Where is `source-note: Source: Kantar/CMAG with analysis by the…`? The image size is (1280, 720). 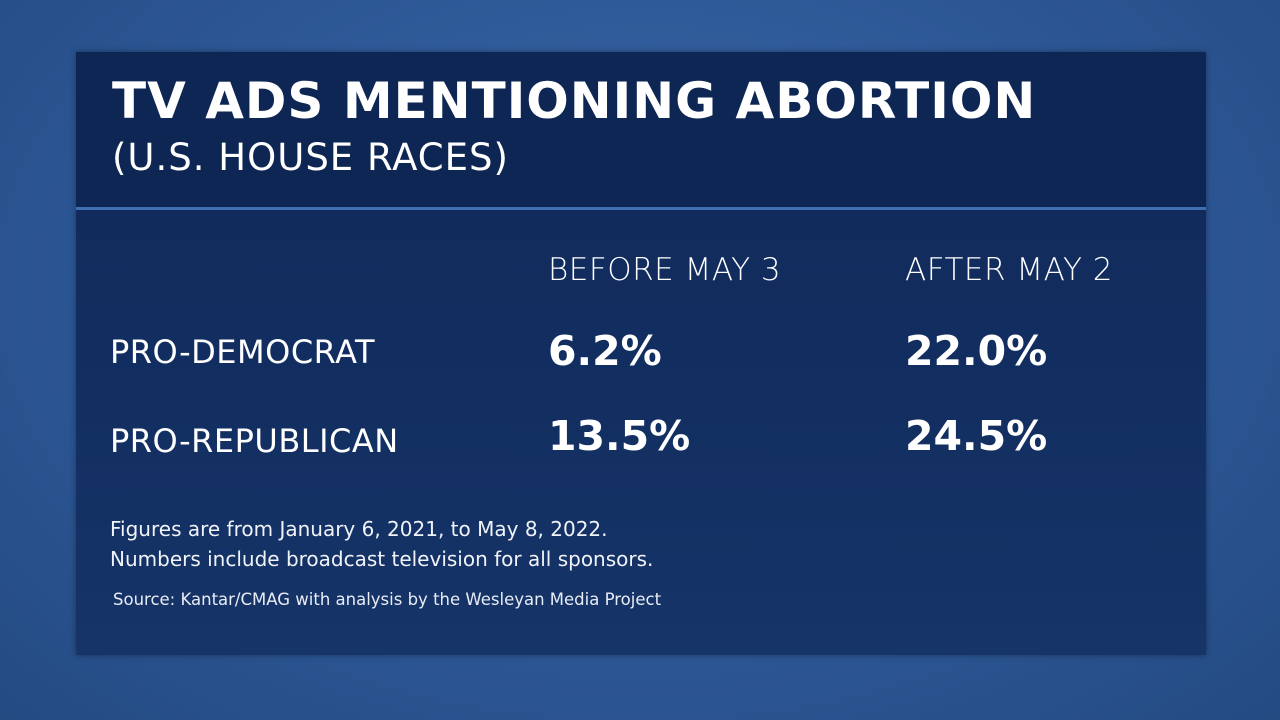
source-note: Source: Kantar/CMAG with analysis by the… is located at coordinates (387, 599).